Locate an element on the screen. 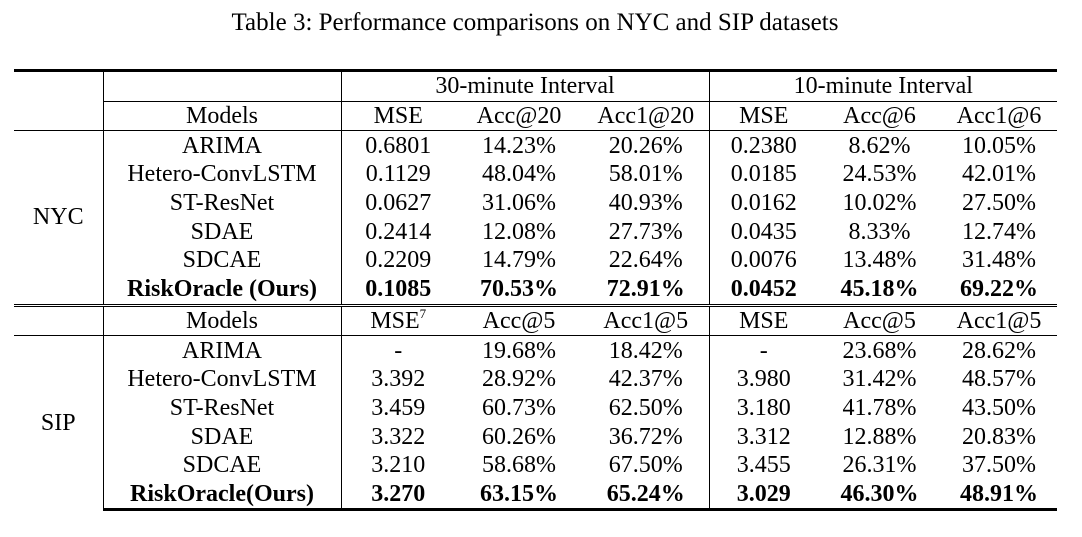 This screenshot has height=537, width=1082. table-cell: 27.73% is located at coordinates (646, 232).